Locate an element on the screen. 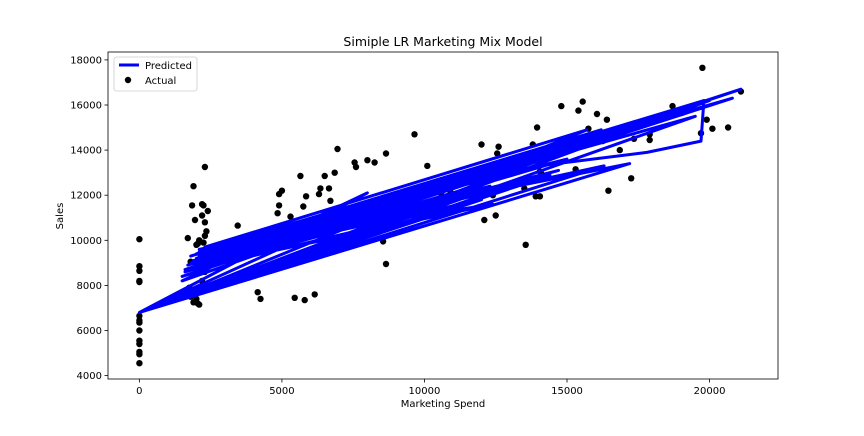  x-tick-label: 0 is located at coordinates (139, 391).